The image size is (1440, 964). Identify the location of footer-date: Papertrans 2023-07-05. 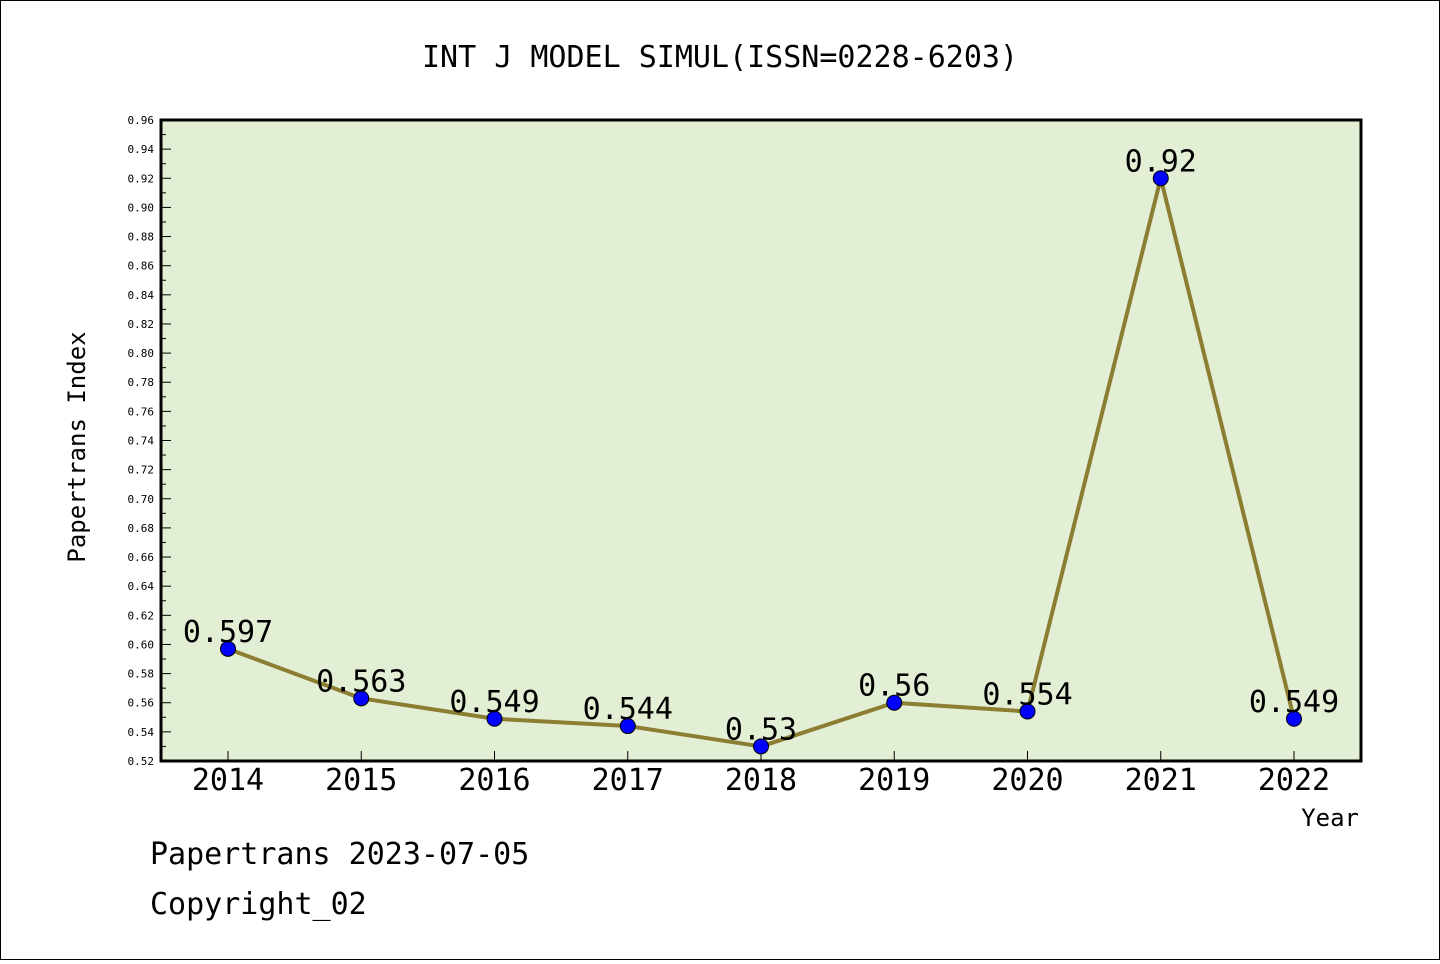
(339, 854).